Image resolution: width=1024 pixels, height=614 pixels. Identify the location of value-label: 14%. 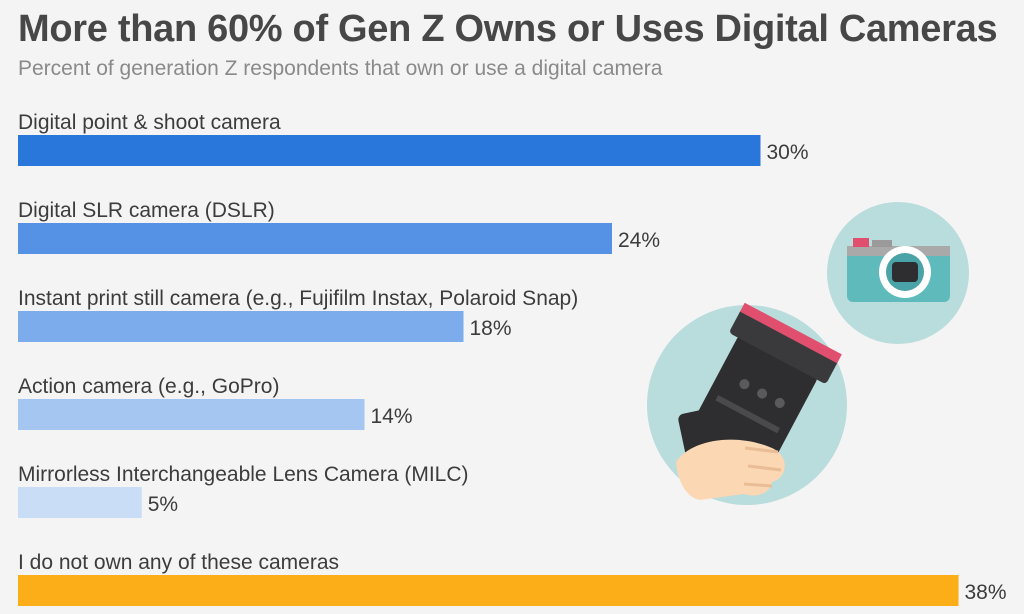
(392, 416).